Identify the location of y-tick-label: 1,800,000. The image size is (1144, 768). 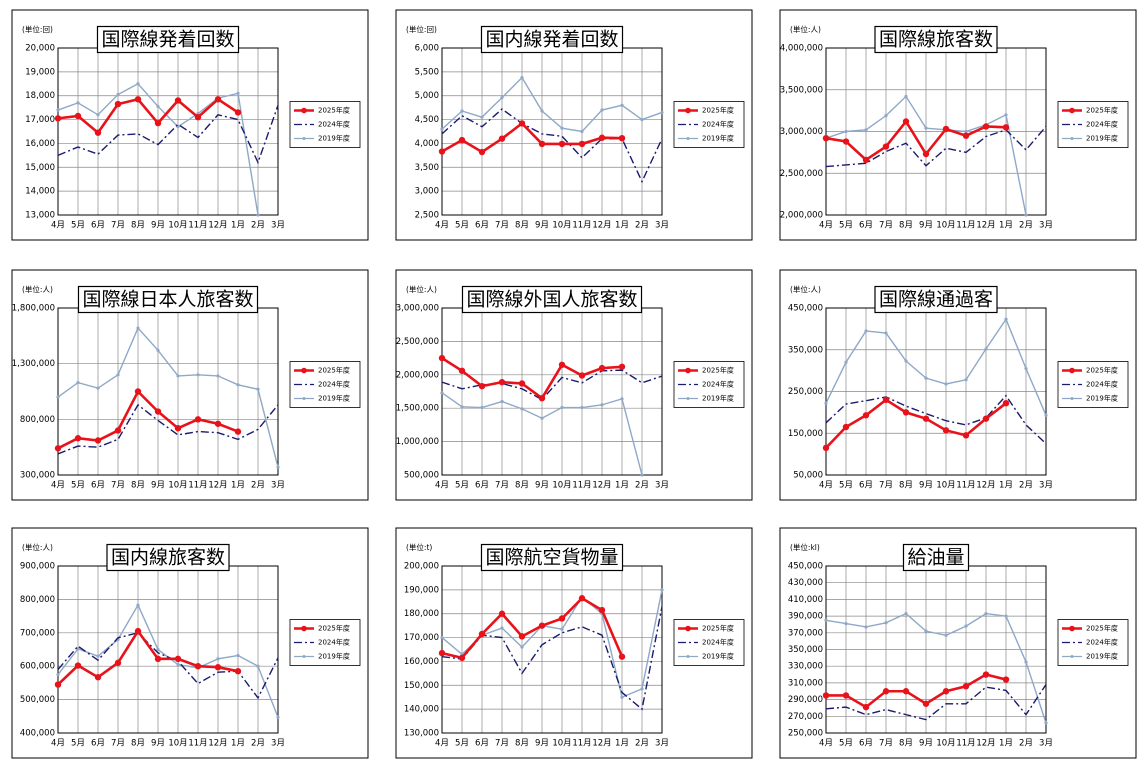
(33, 309).